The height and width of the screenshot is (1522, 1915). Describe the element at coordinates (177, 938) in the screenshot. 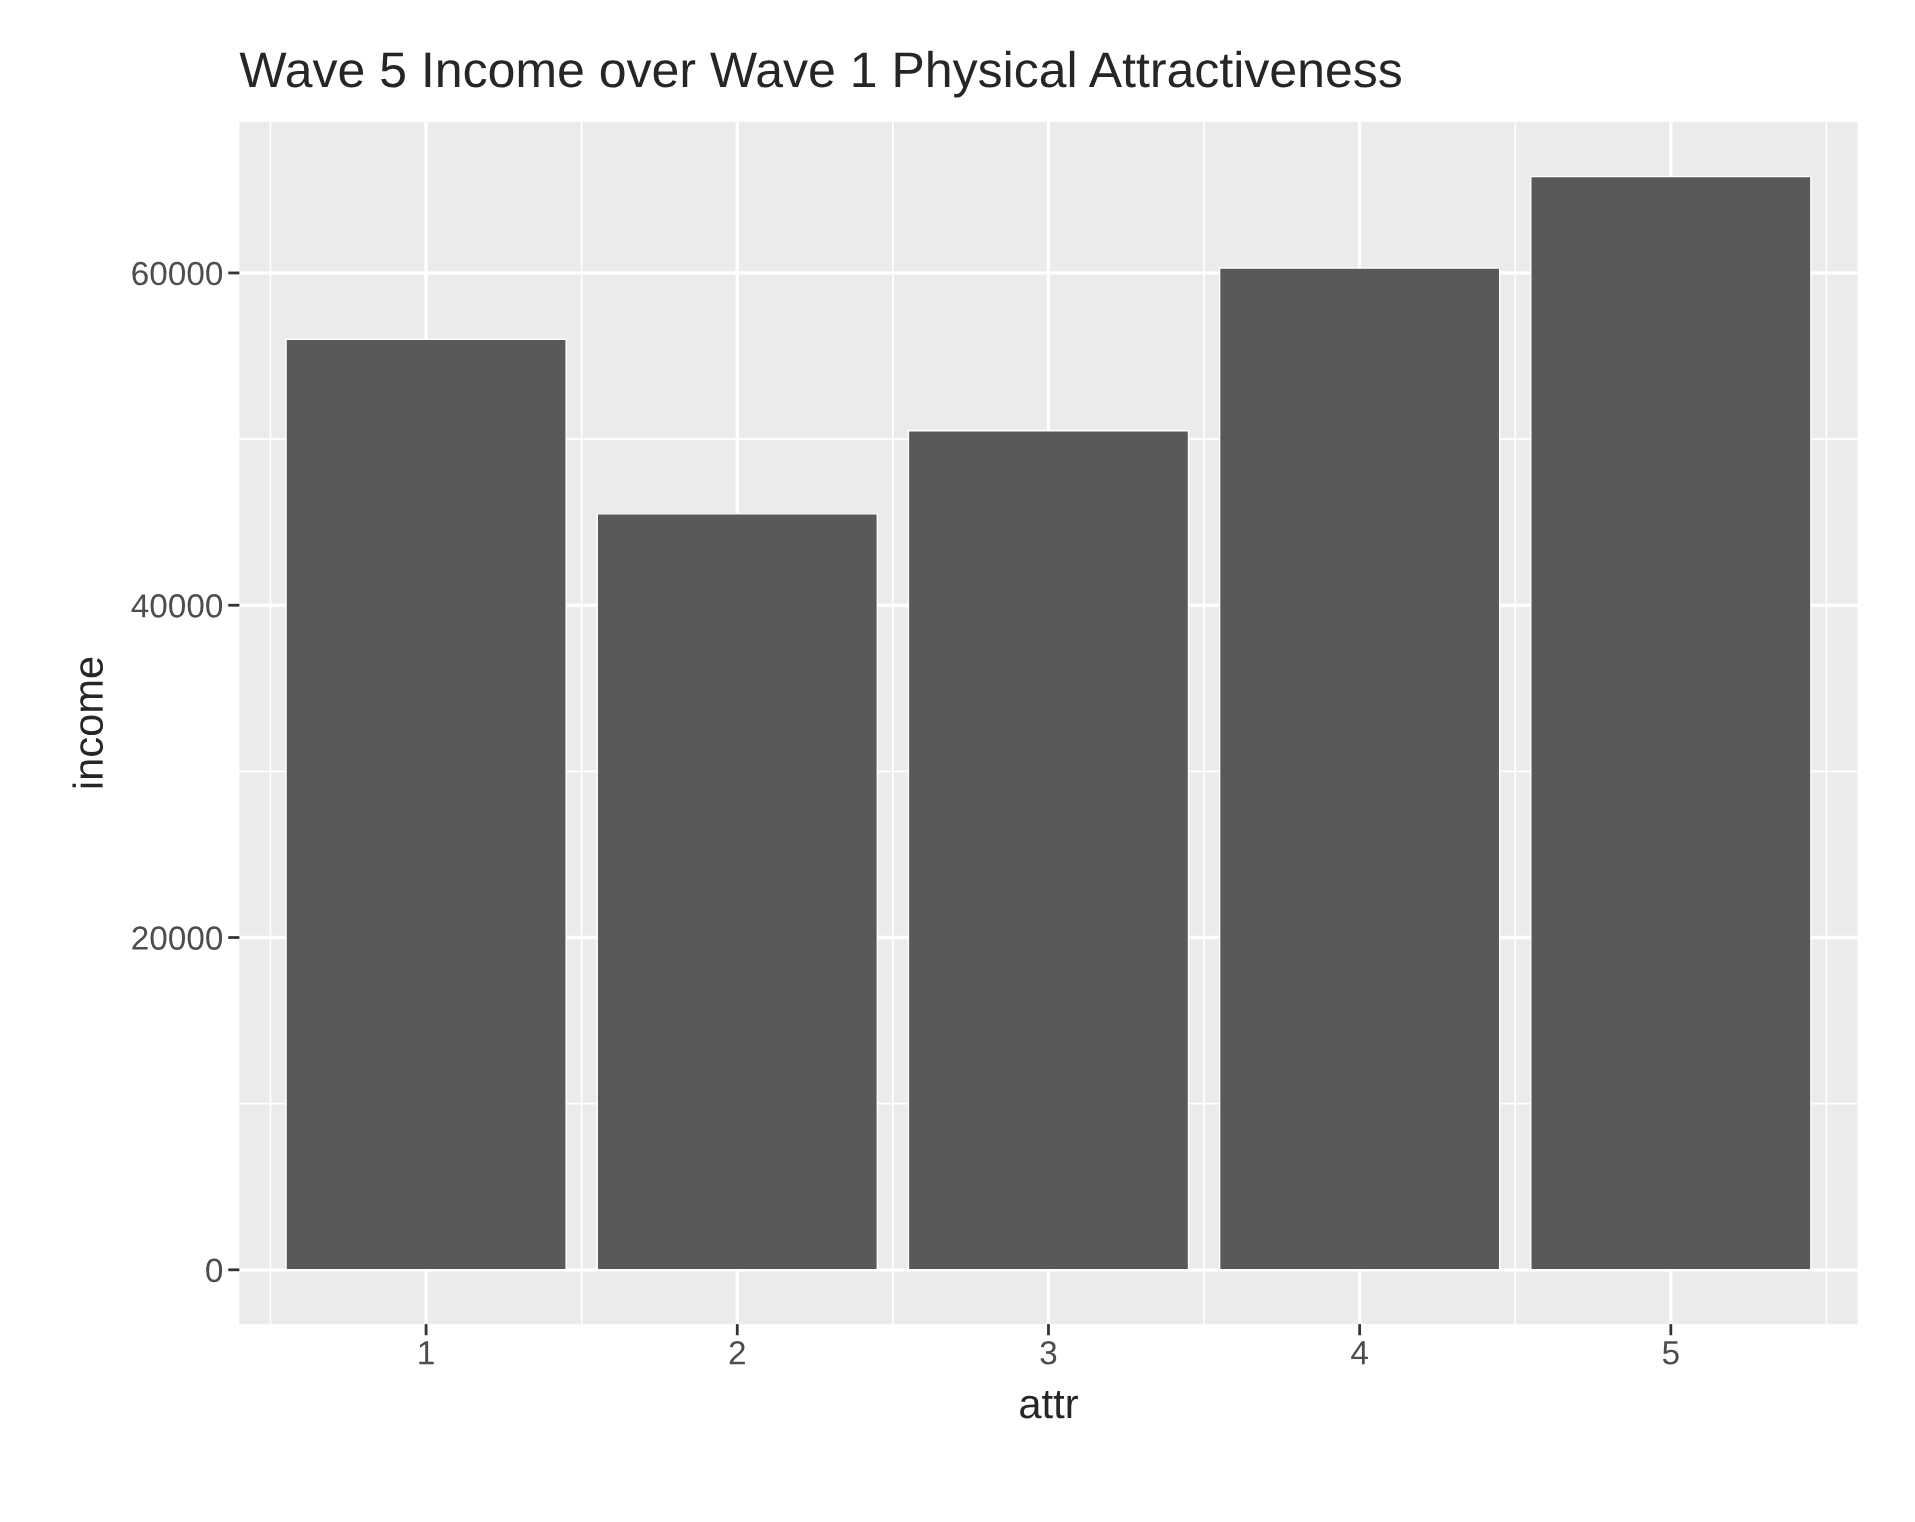

I see `y-tick-label: 20000` at that location.